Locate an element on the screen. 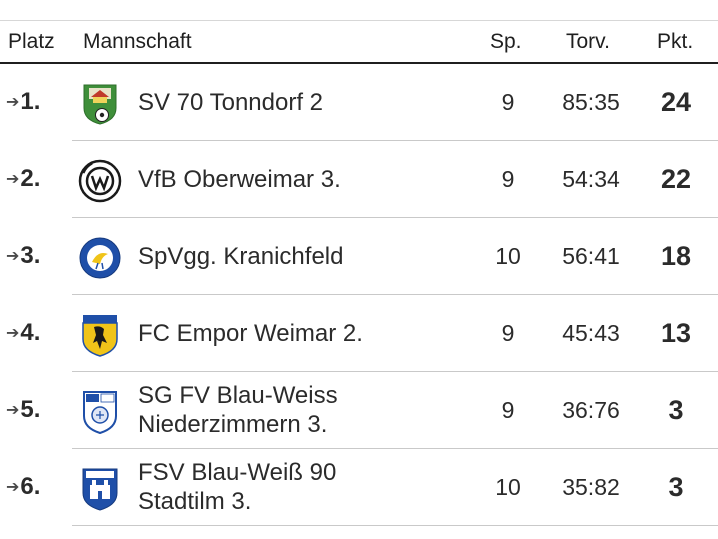 The height and width of the screenshot is (539, 718). points-cell: 24 is located at coordinates (676, 102).